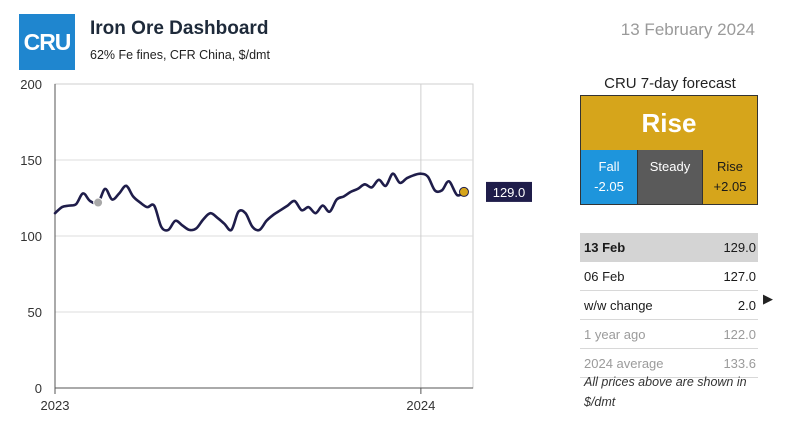 Image resolution: width=791 pixels, height=439 pixels. Describe the element at coordinates (624, 363) in the screenshot. I see `price-row-label: 2024 average` at that location.